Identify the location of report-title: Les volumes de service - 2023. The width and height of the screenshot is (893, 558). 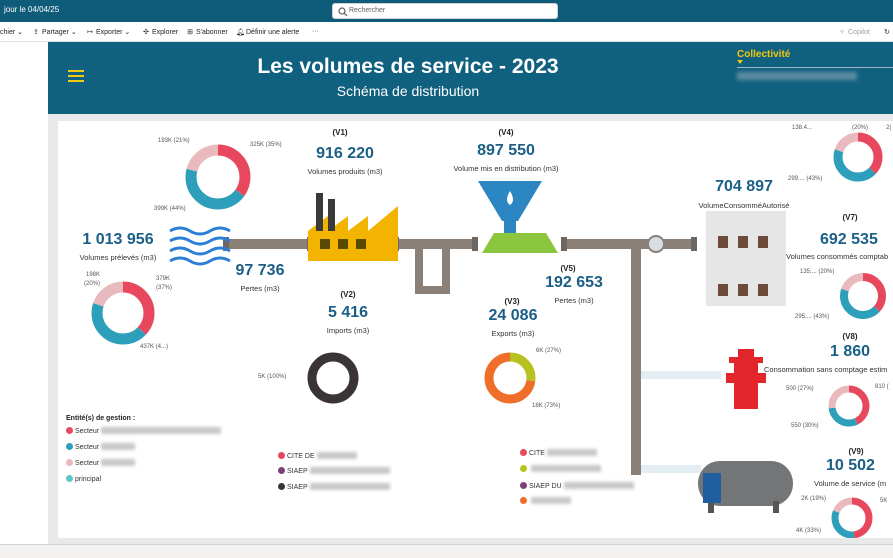
(408, 66).